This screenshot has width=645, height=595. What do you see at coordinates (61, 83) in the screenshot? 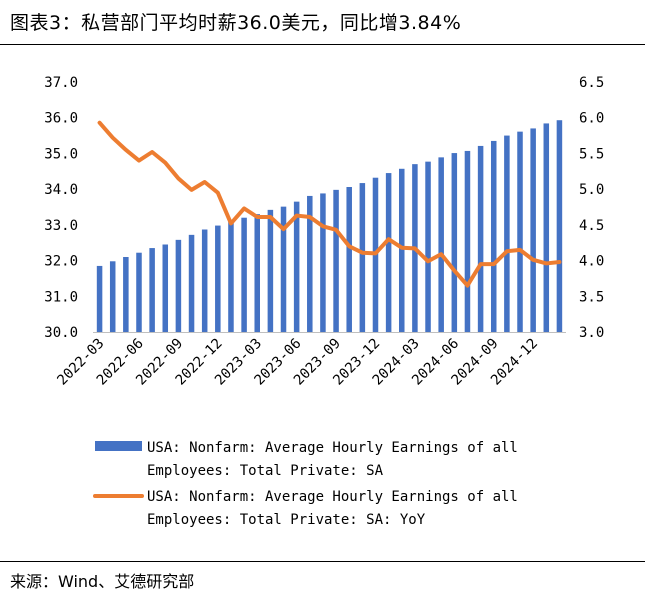
I see `y-left-tick-label: 37.0` at bounding box center [61, 83].